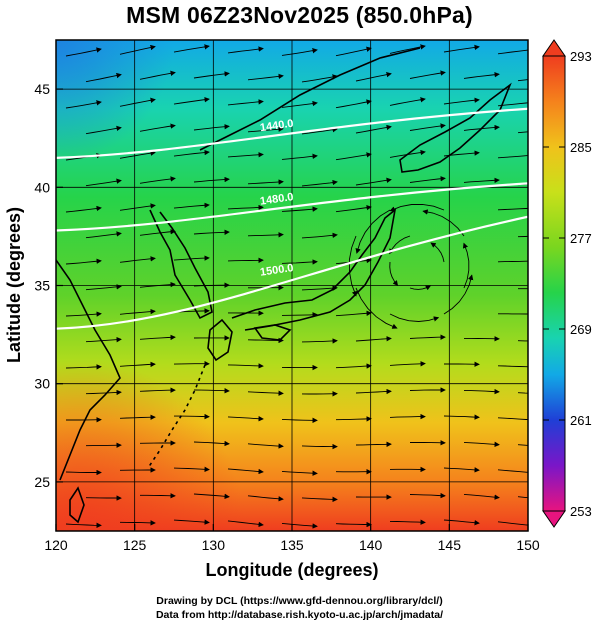 This screenshot has width=599, height=625. I want to click on colorbar-bottom-cap, so click(554, 519).